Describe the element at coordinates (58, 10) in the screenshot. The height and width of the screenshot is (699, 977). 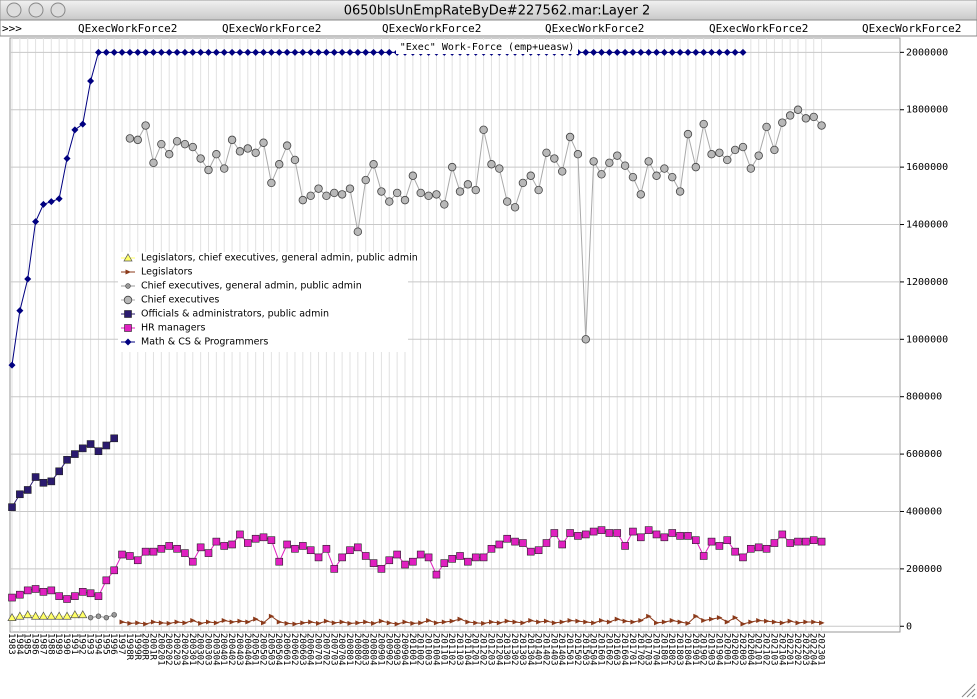
I see `zoom-button` at that location.